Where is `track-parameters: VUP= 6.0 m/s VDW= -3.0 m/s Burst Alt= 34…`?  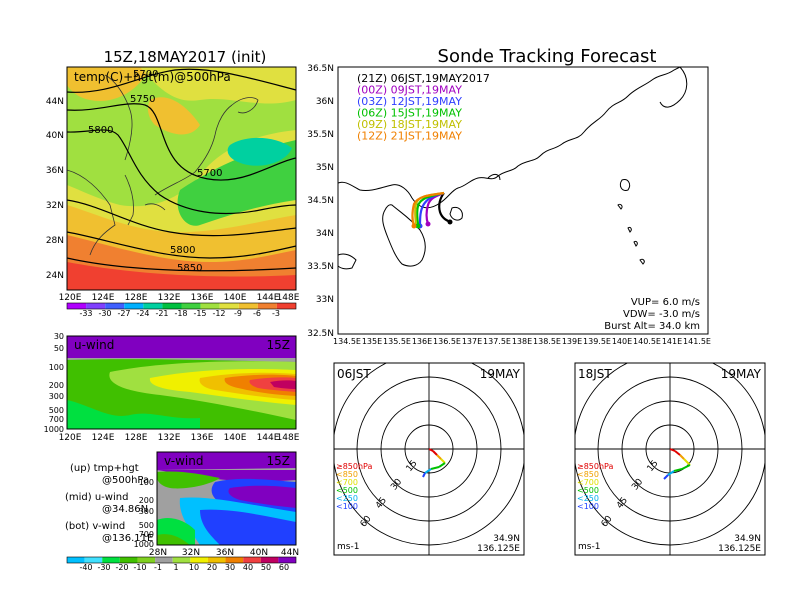 track-parameters: VUP= 6.0 m/s VDW= -3.0 m/s Burst Alt= 34… is located at coordinates (652, 314).